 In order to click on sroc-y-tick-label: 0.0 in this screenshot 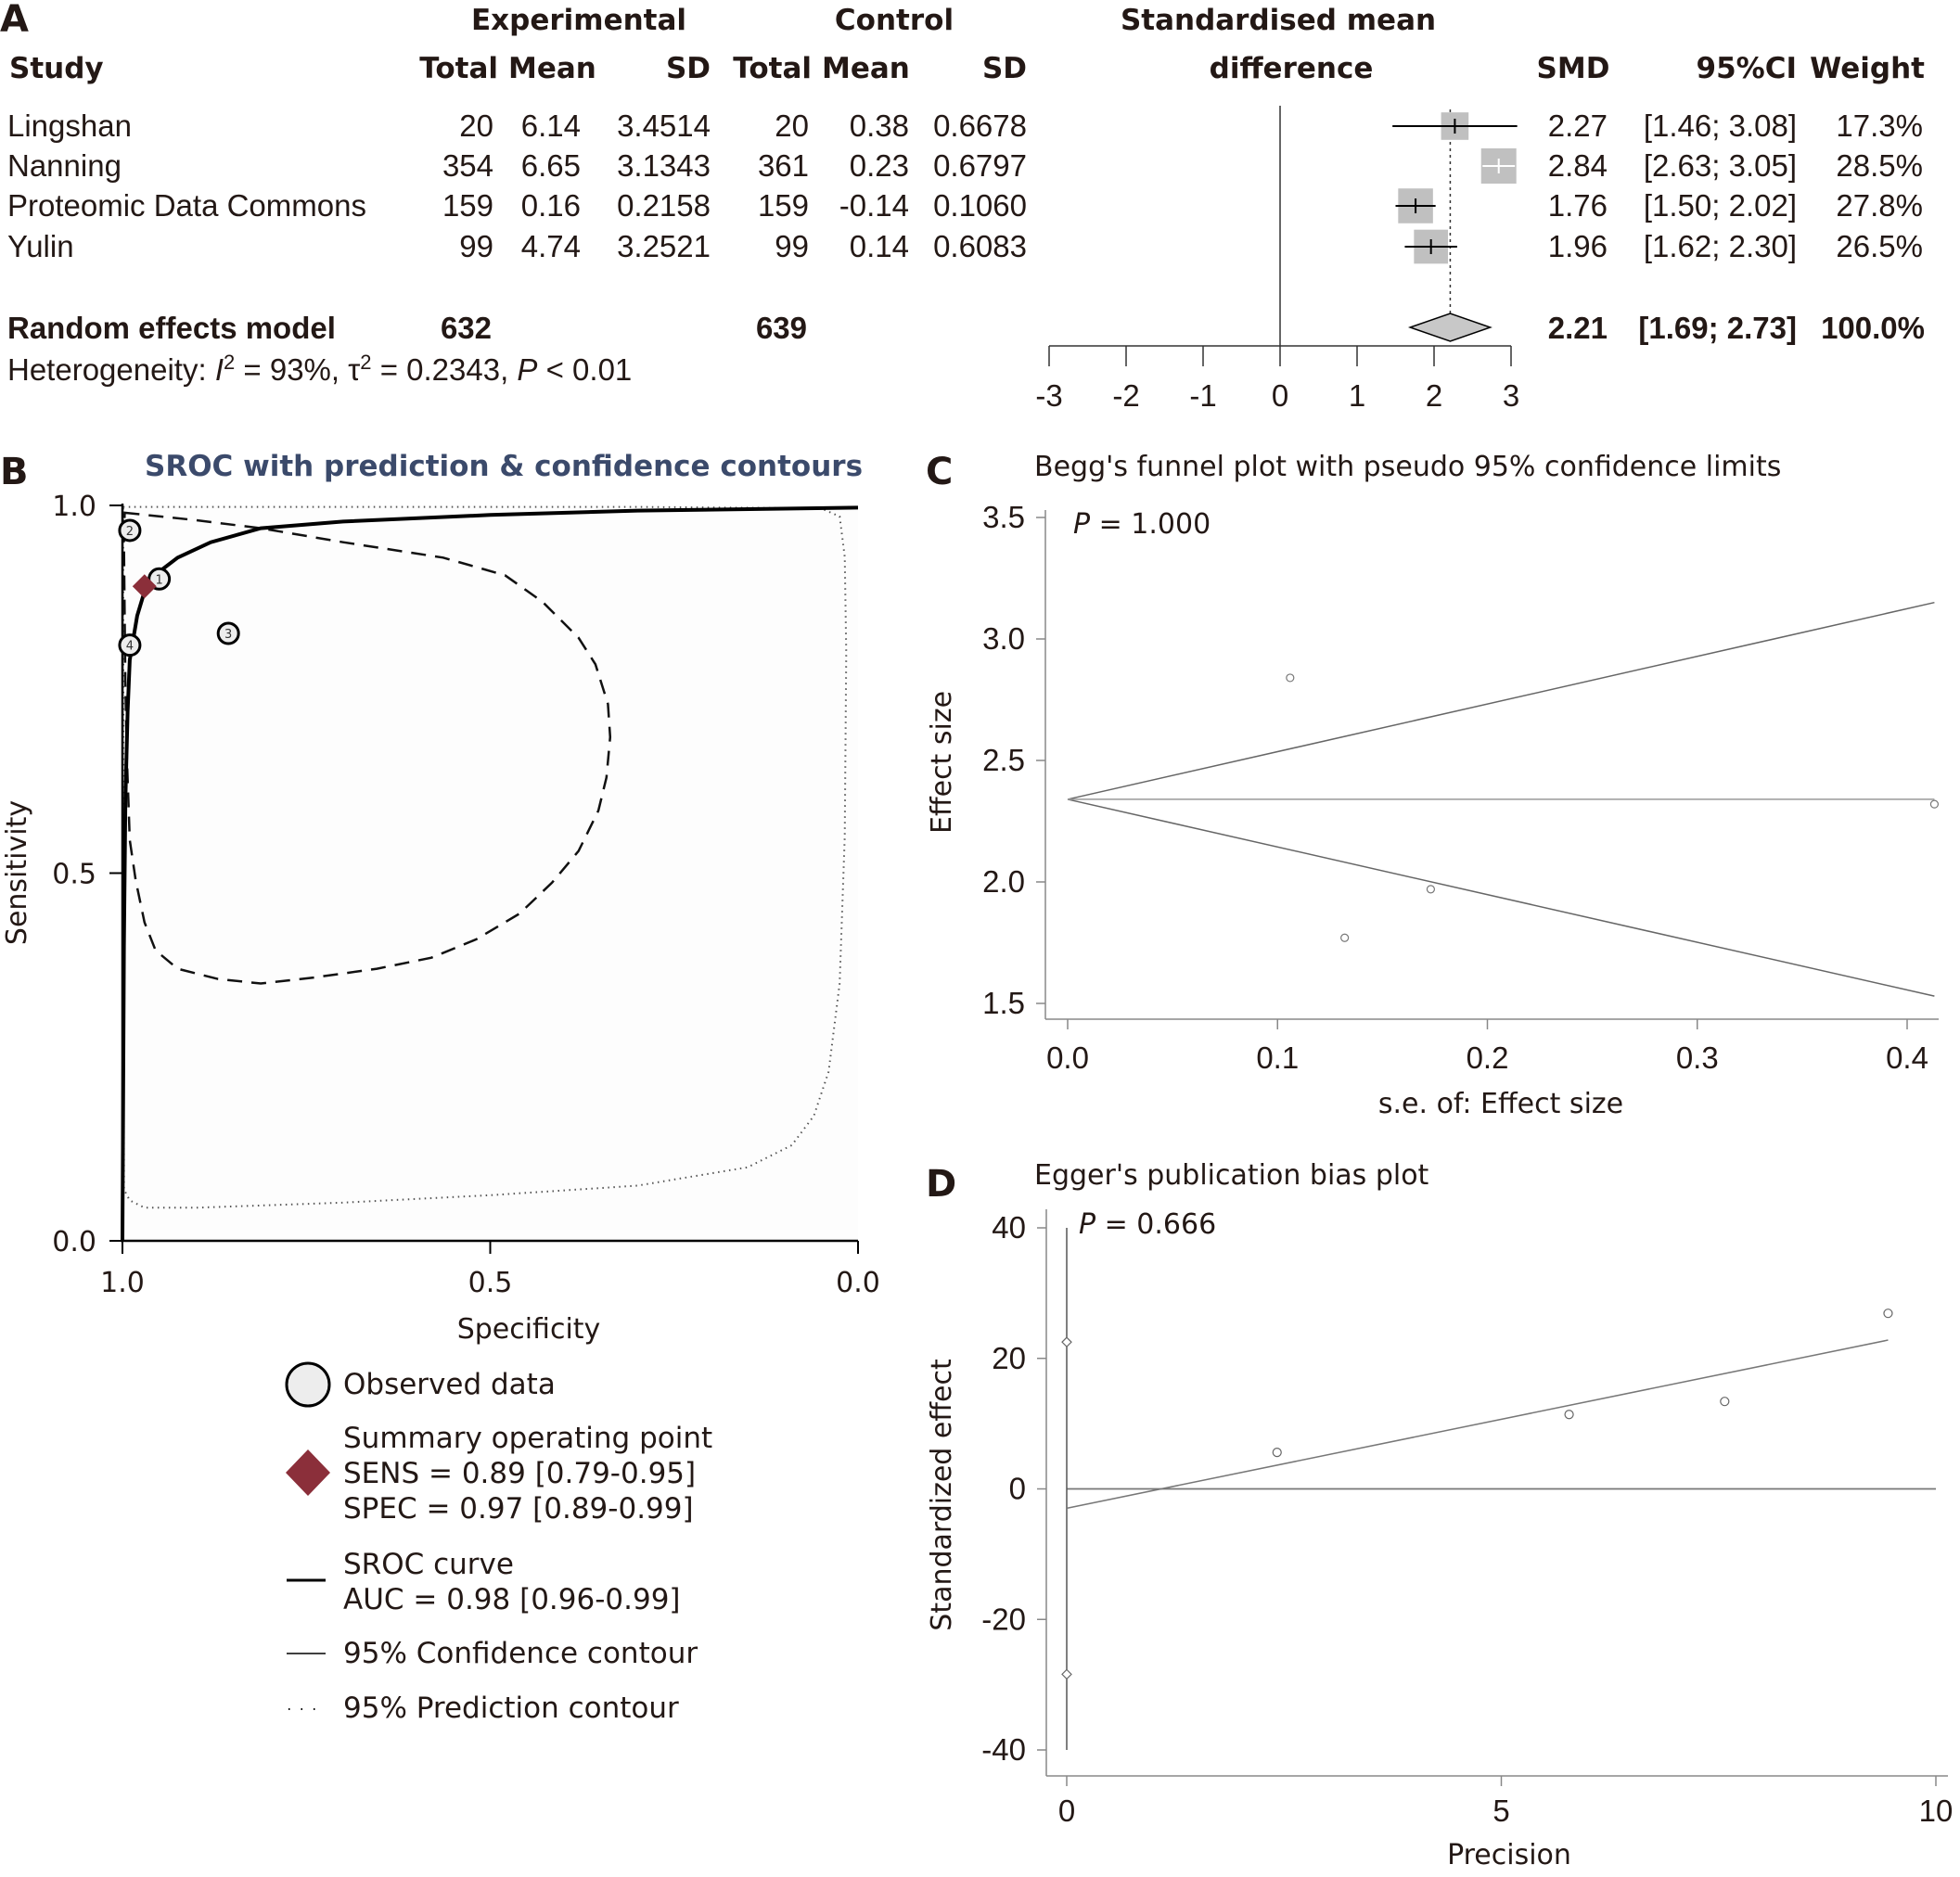, I will do `click(74, 1242)`.